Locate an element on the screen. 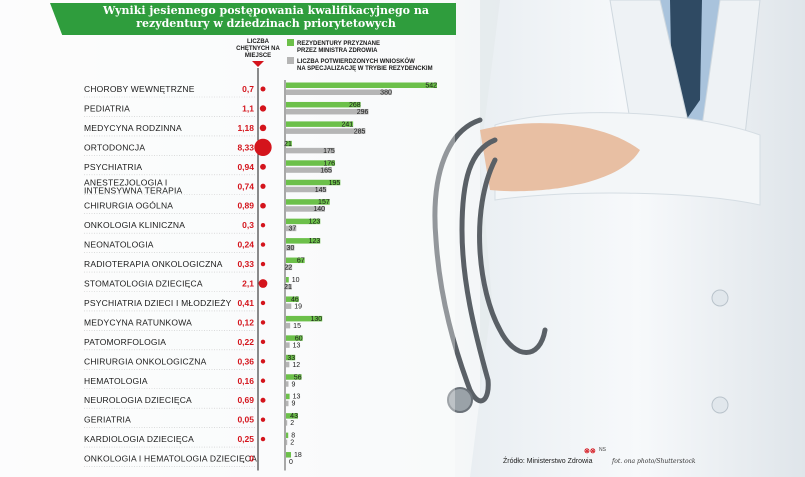 This screenshot has width=805, height=477. category-label: PSYCHIATRIA is located at coordinates (113, 167).